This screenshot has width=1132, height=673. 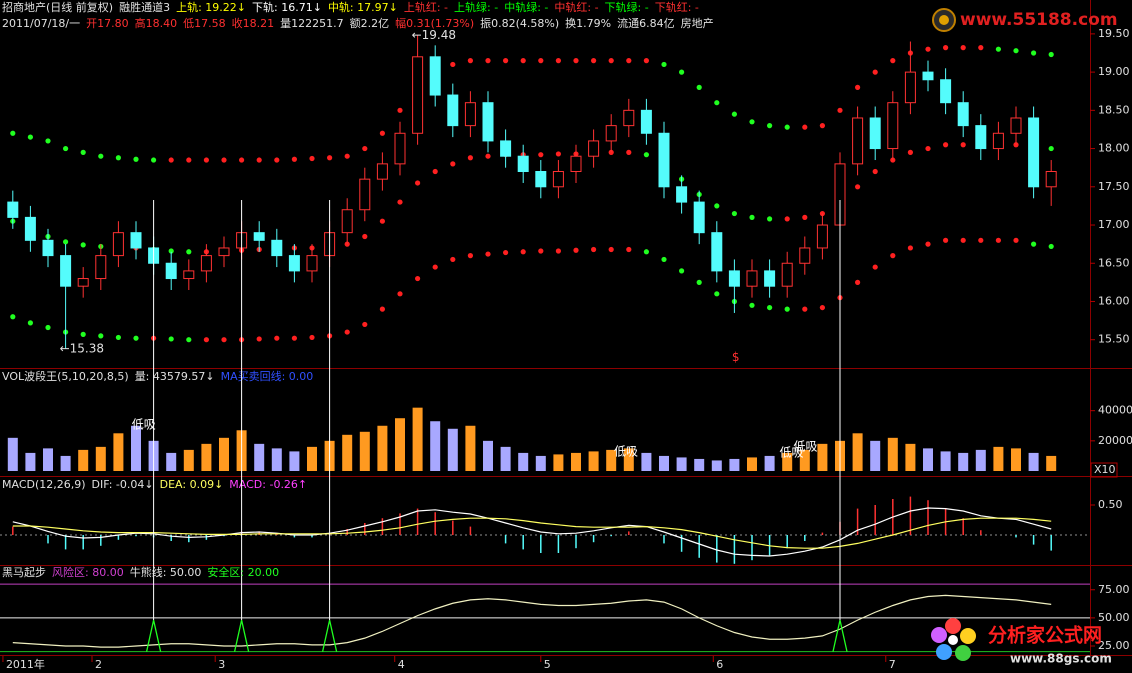 I want to click on logo-text: www.55188.com, so click(x=1039, y=20).